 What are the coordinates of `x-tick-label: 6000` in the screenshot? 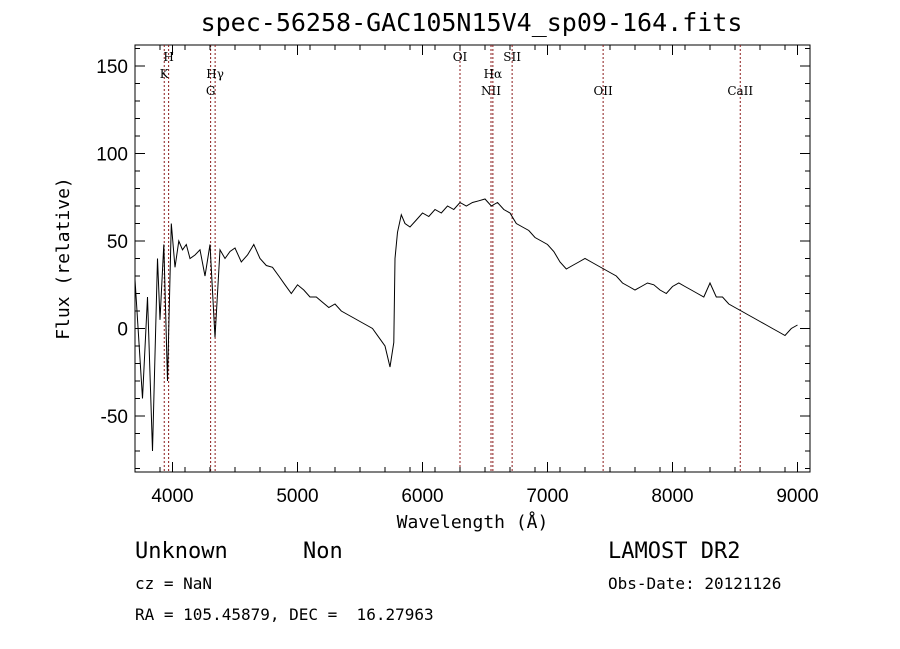 It's located at (422, 496).